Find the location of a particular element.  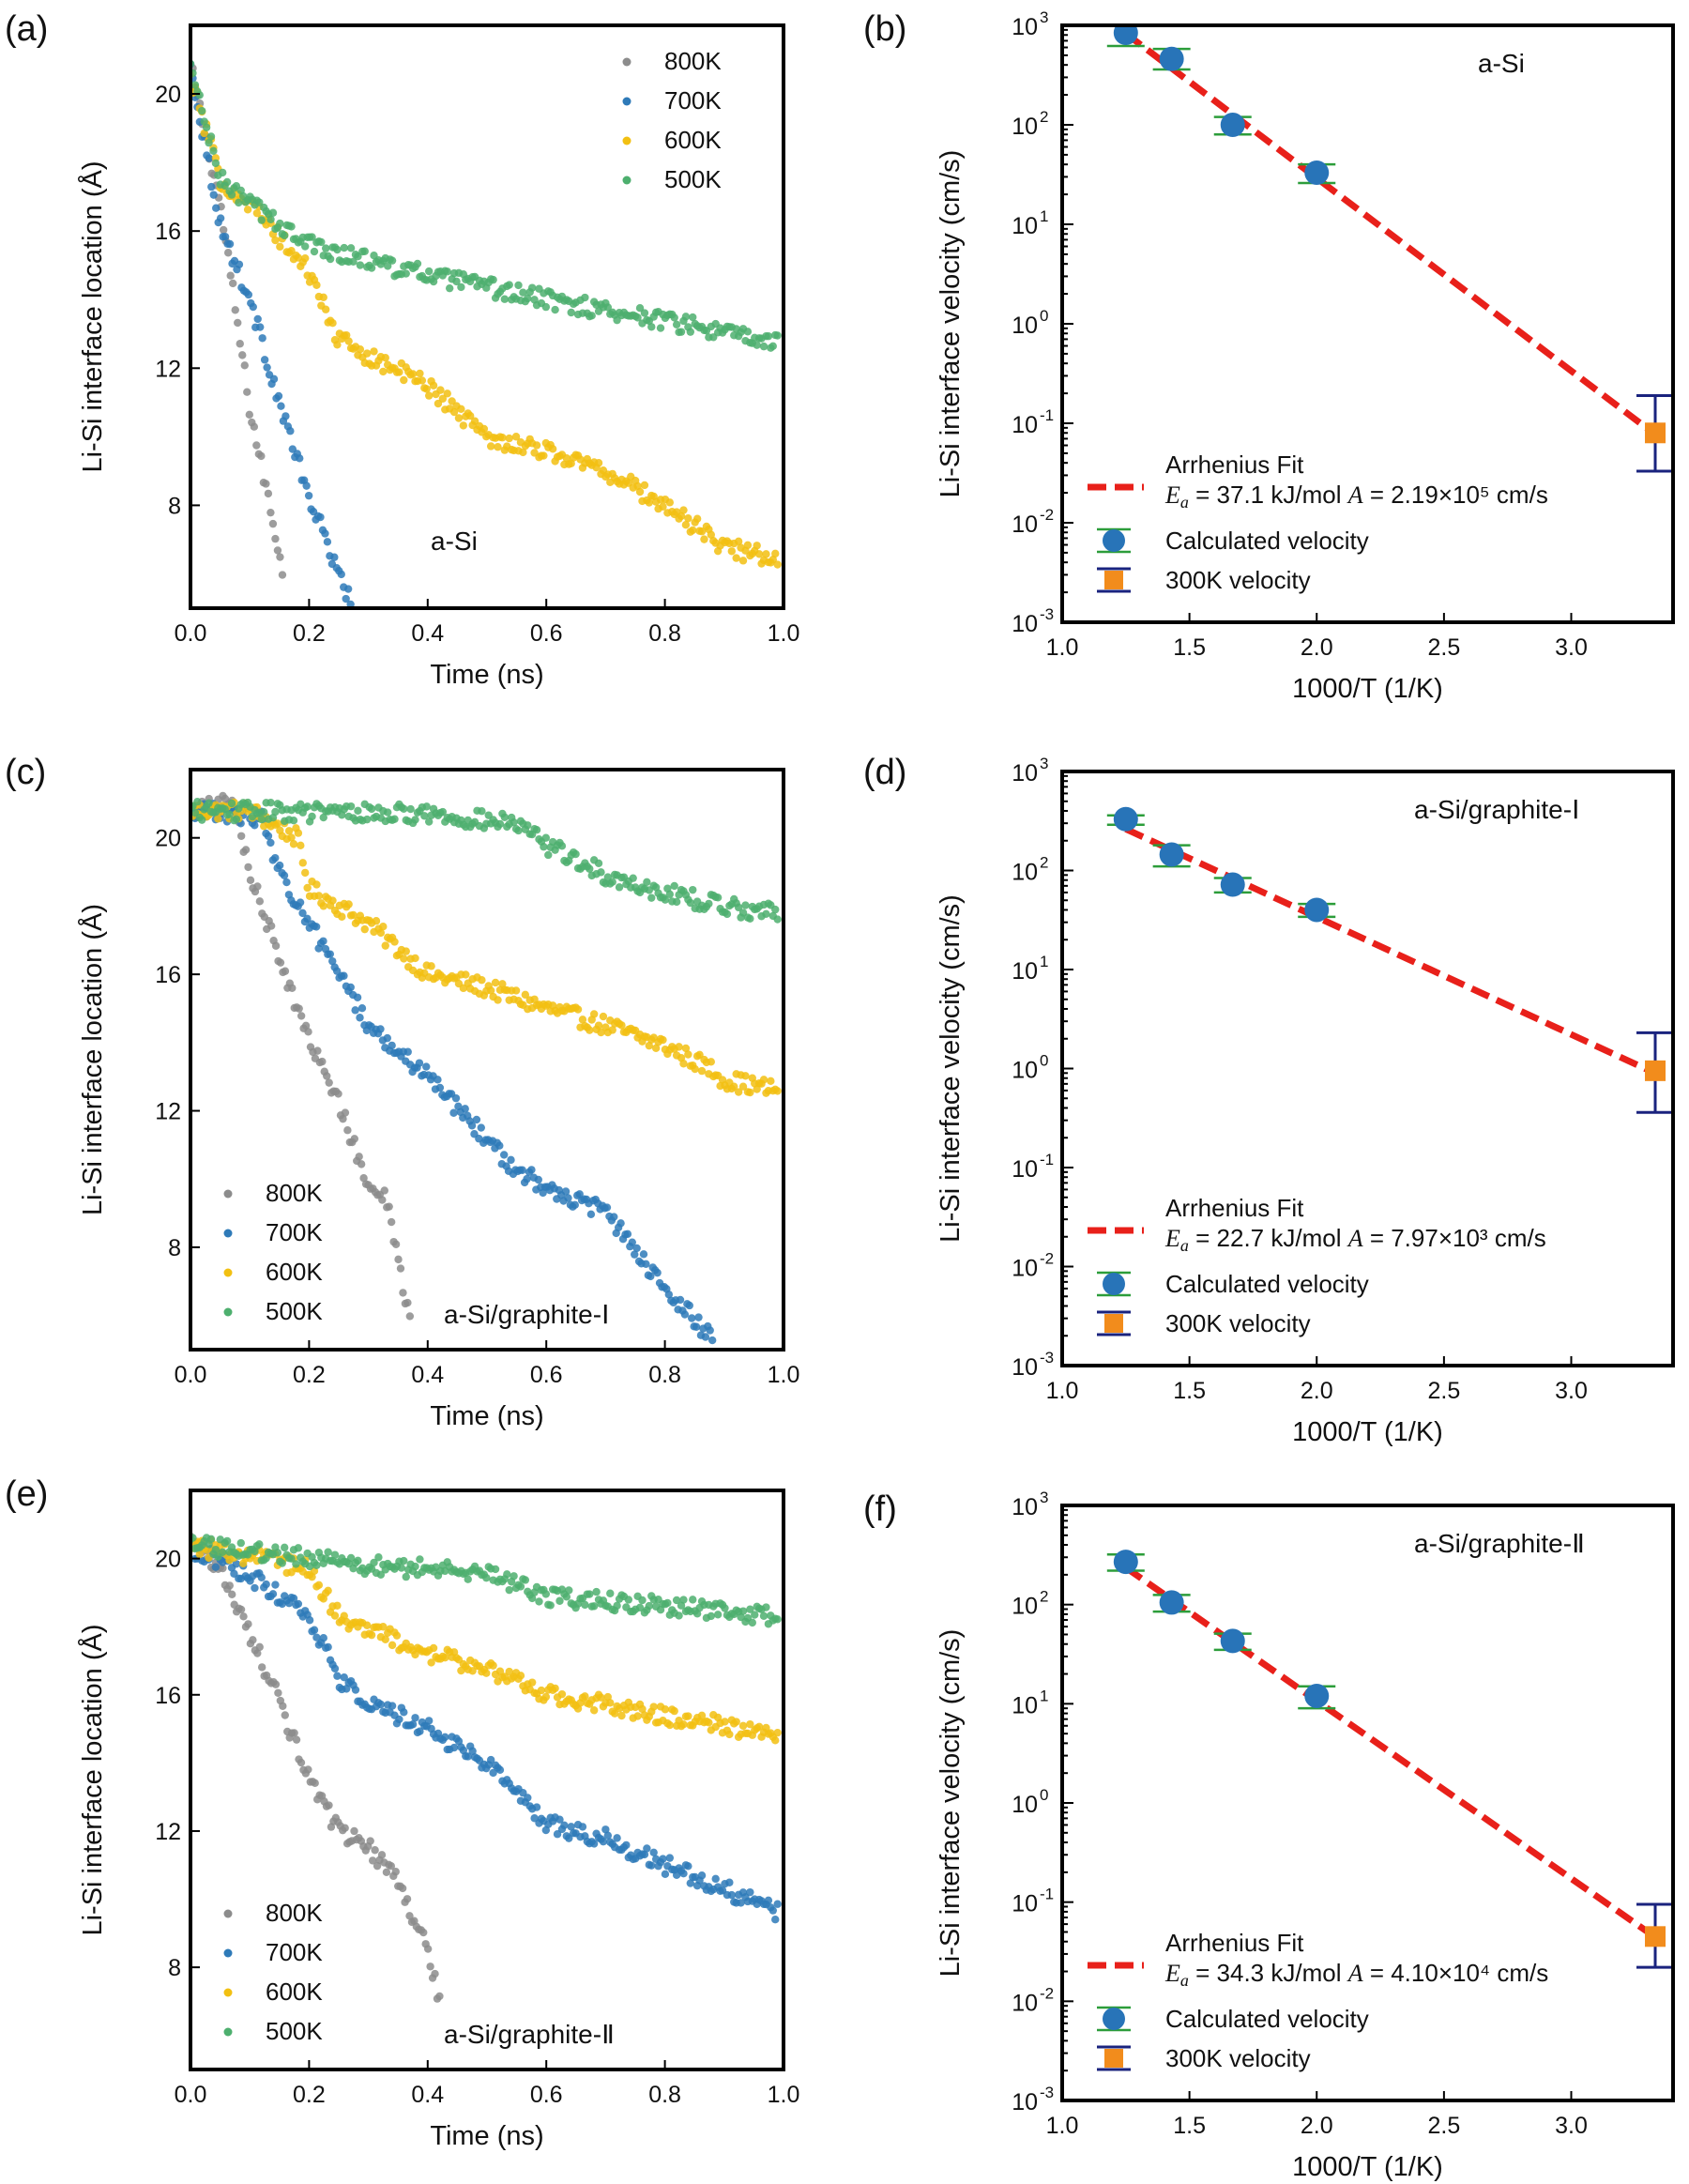

x-tick-label: 0.6 is located at coordinates (546, 633).